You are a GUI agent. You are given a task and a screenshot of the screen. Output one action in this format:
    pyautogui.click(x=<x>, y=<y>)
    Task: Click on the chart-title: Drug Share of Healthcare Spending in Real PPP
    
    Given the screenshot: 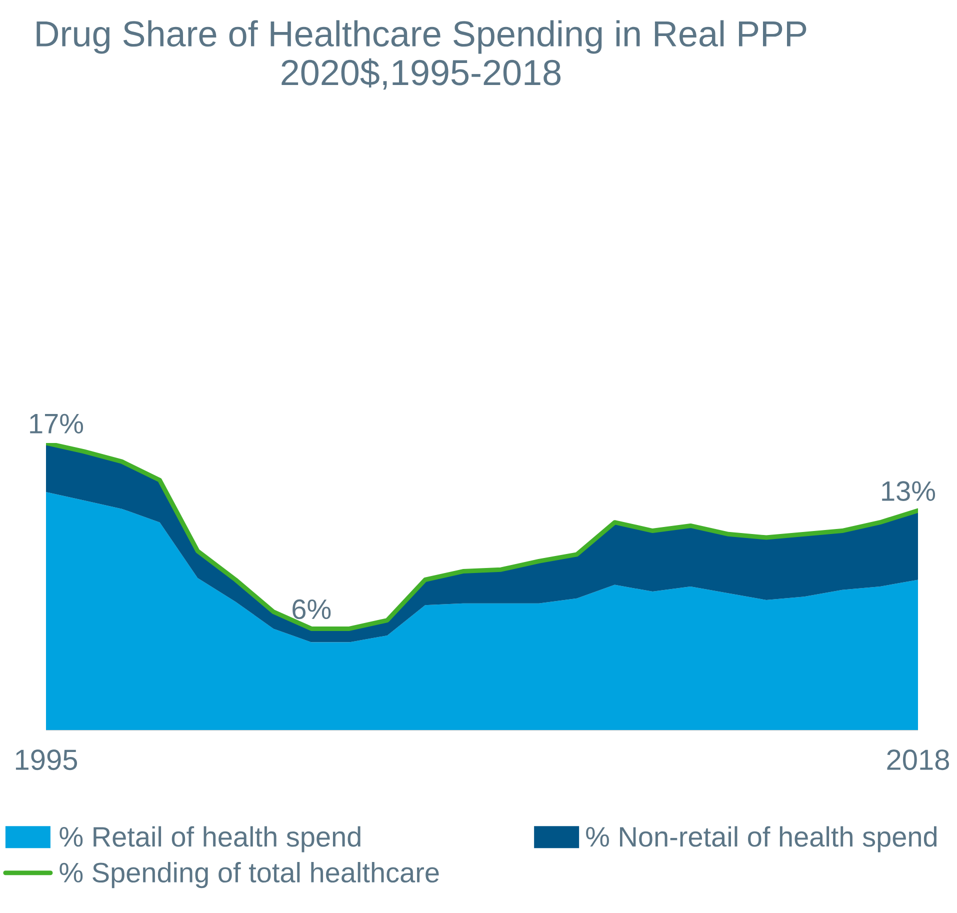 What is the action you would take?
    pyautogui.click(x=421, y=37)
    